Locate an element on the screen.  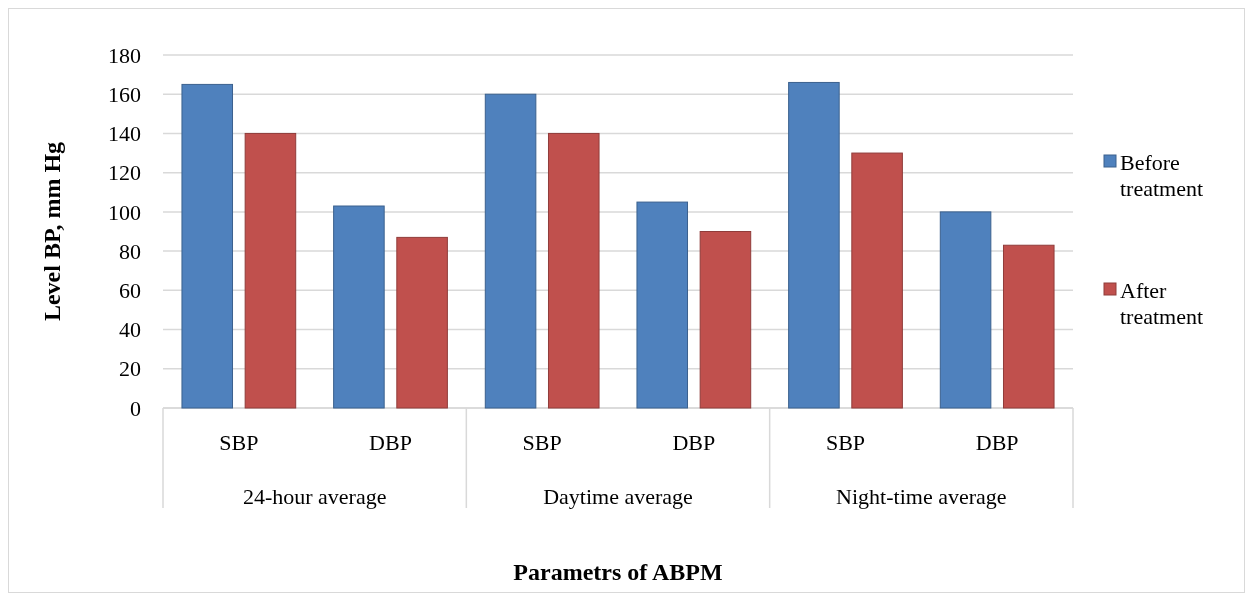
y-tick-label: 40 is located at coordinates (130, 330).